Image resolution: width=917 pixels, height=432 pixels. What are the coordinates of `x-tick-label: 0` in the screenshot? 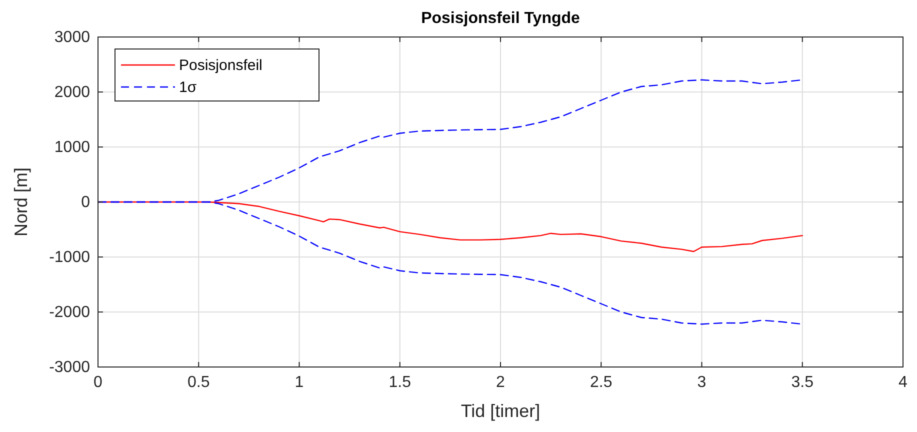 It's located at (98, 382).